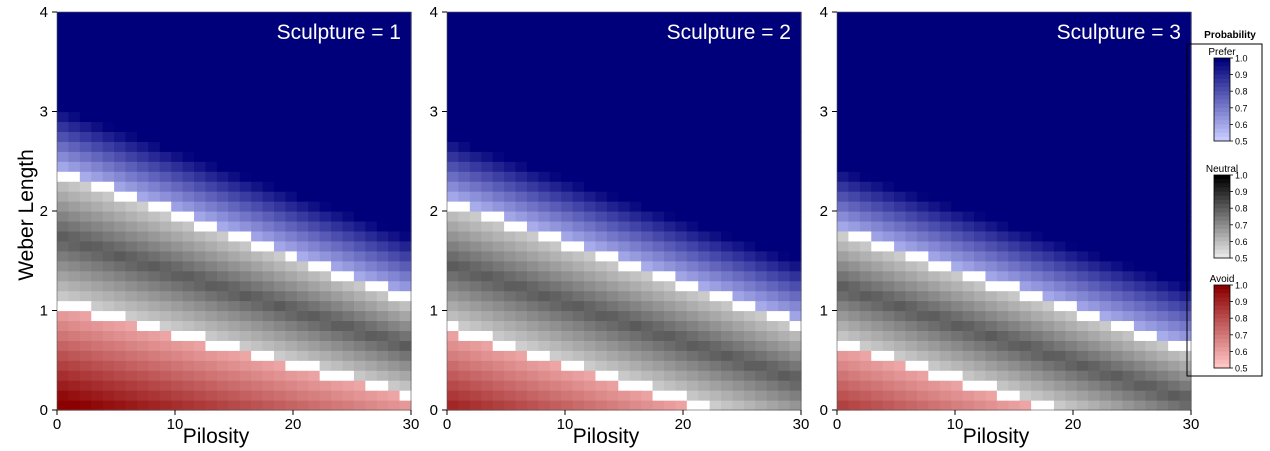 Image resolution: width=1270 pixels, height=451 pixels. Describe the element at coordinates (216, 436) in the screenshot. I see `x-axis-label: Pilosity` at that location.